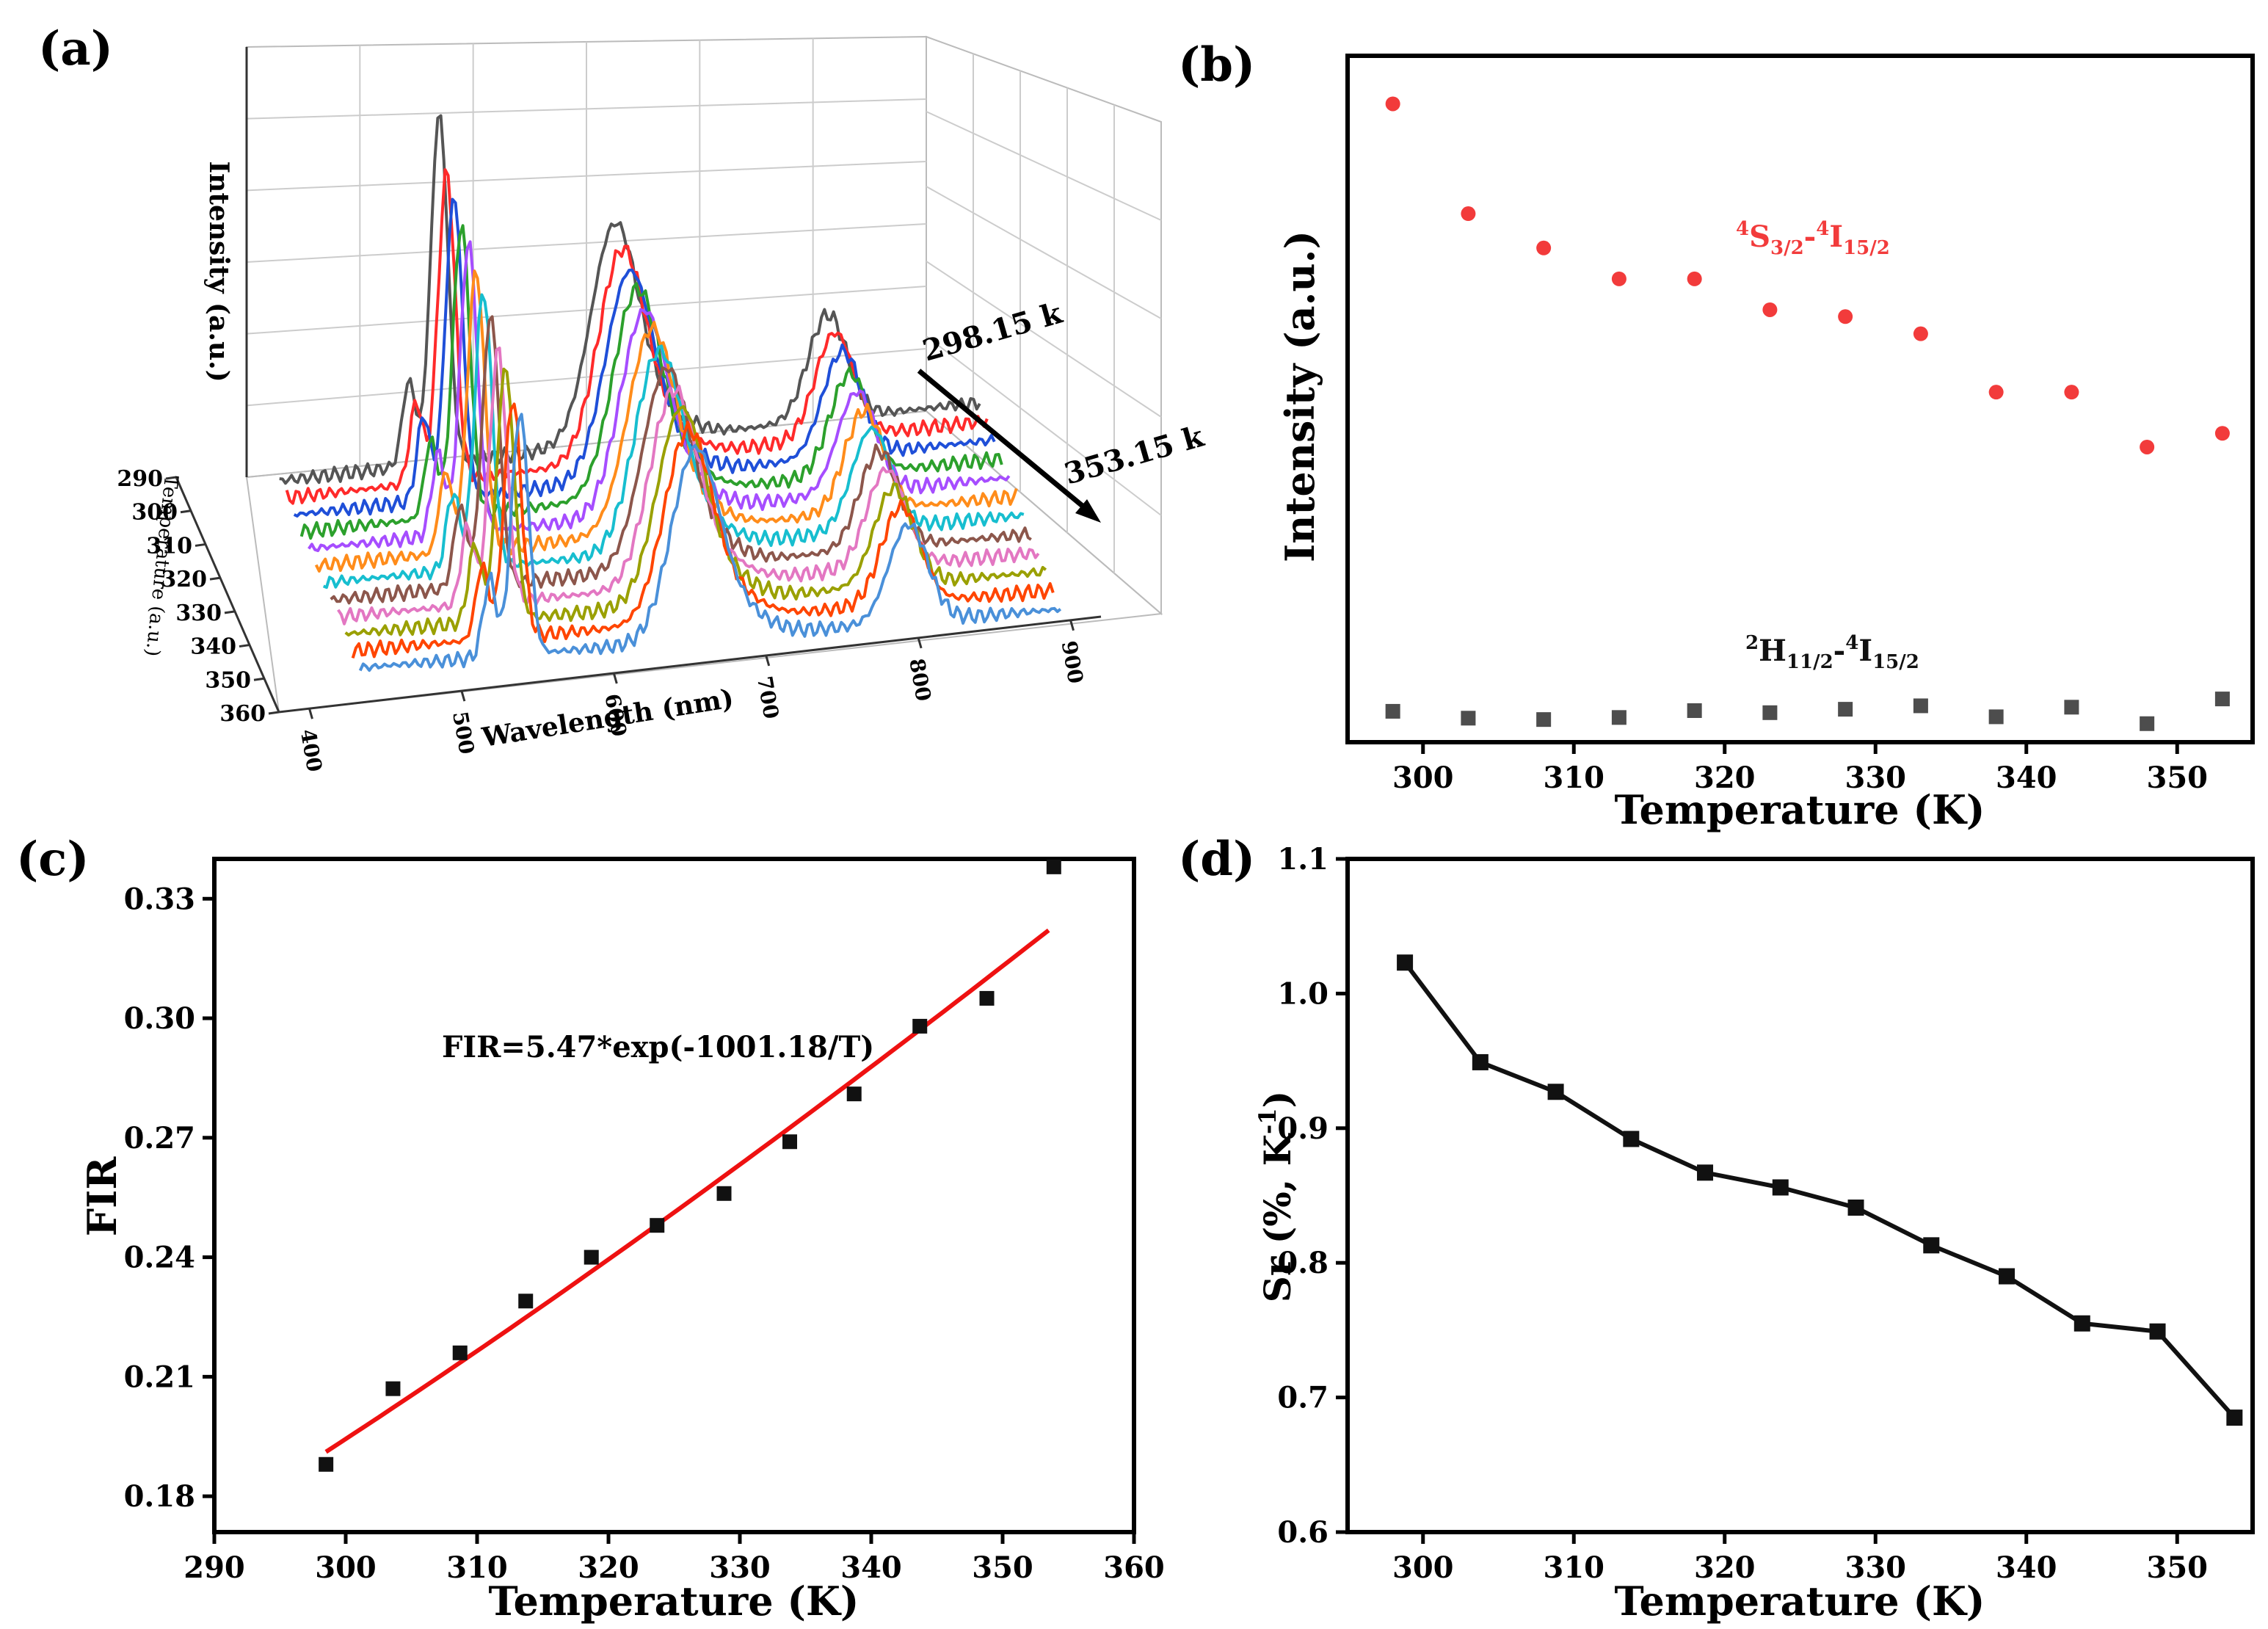  What do you see at coordinates (1088, 511) in the screenshot?
I see `panel-a-arrow-head` at bounding box center [1088, 511].